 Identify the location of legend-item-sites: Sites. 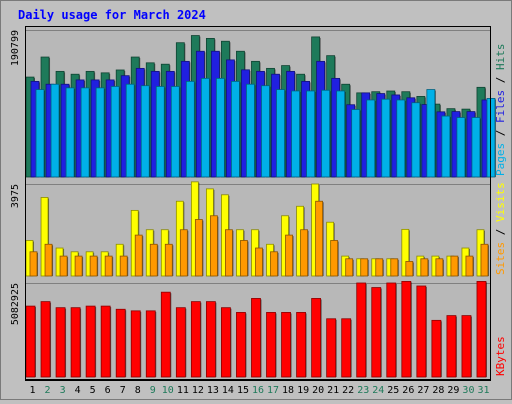
(500, 258).